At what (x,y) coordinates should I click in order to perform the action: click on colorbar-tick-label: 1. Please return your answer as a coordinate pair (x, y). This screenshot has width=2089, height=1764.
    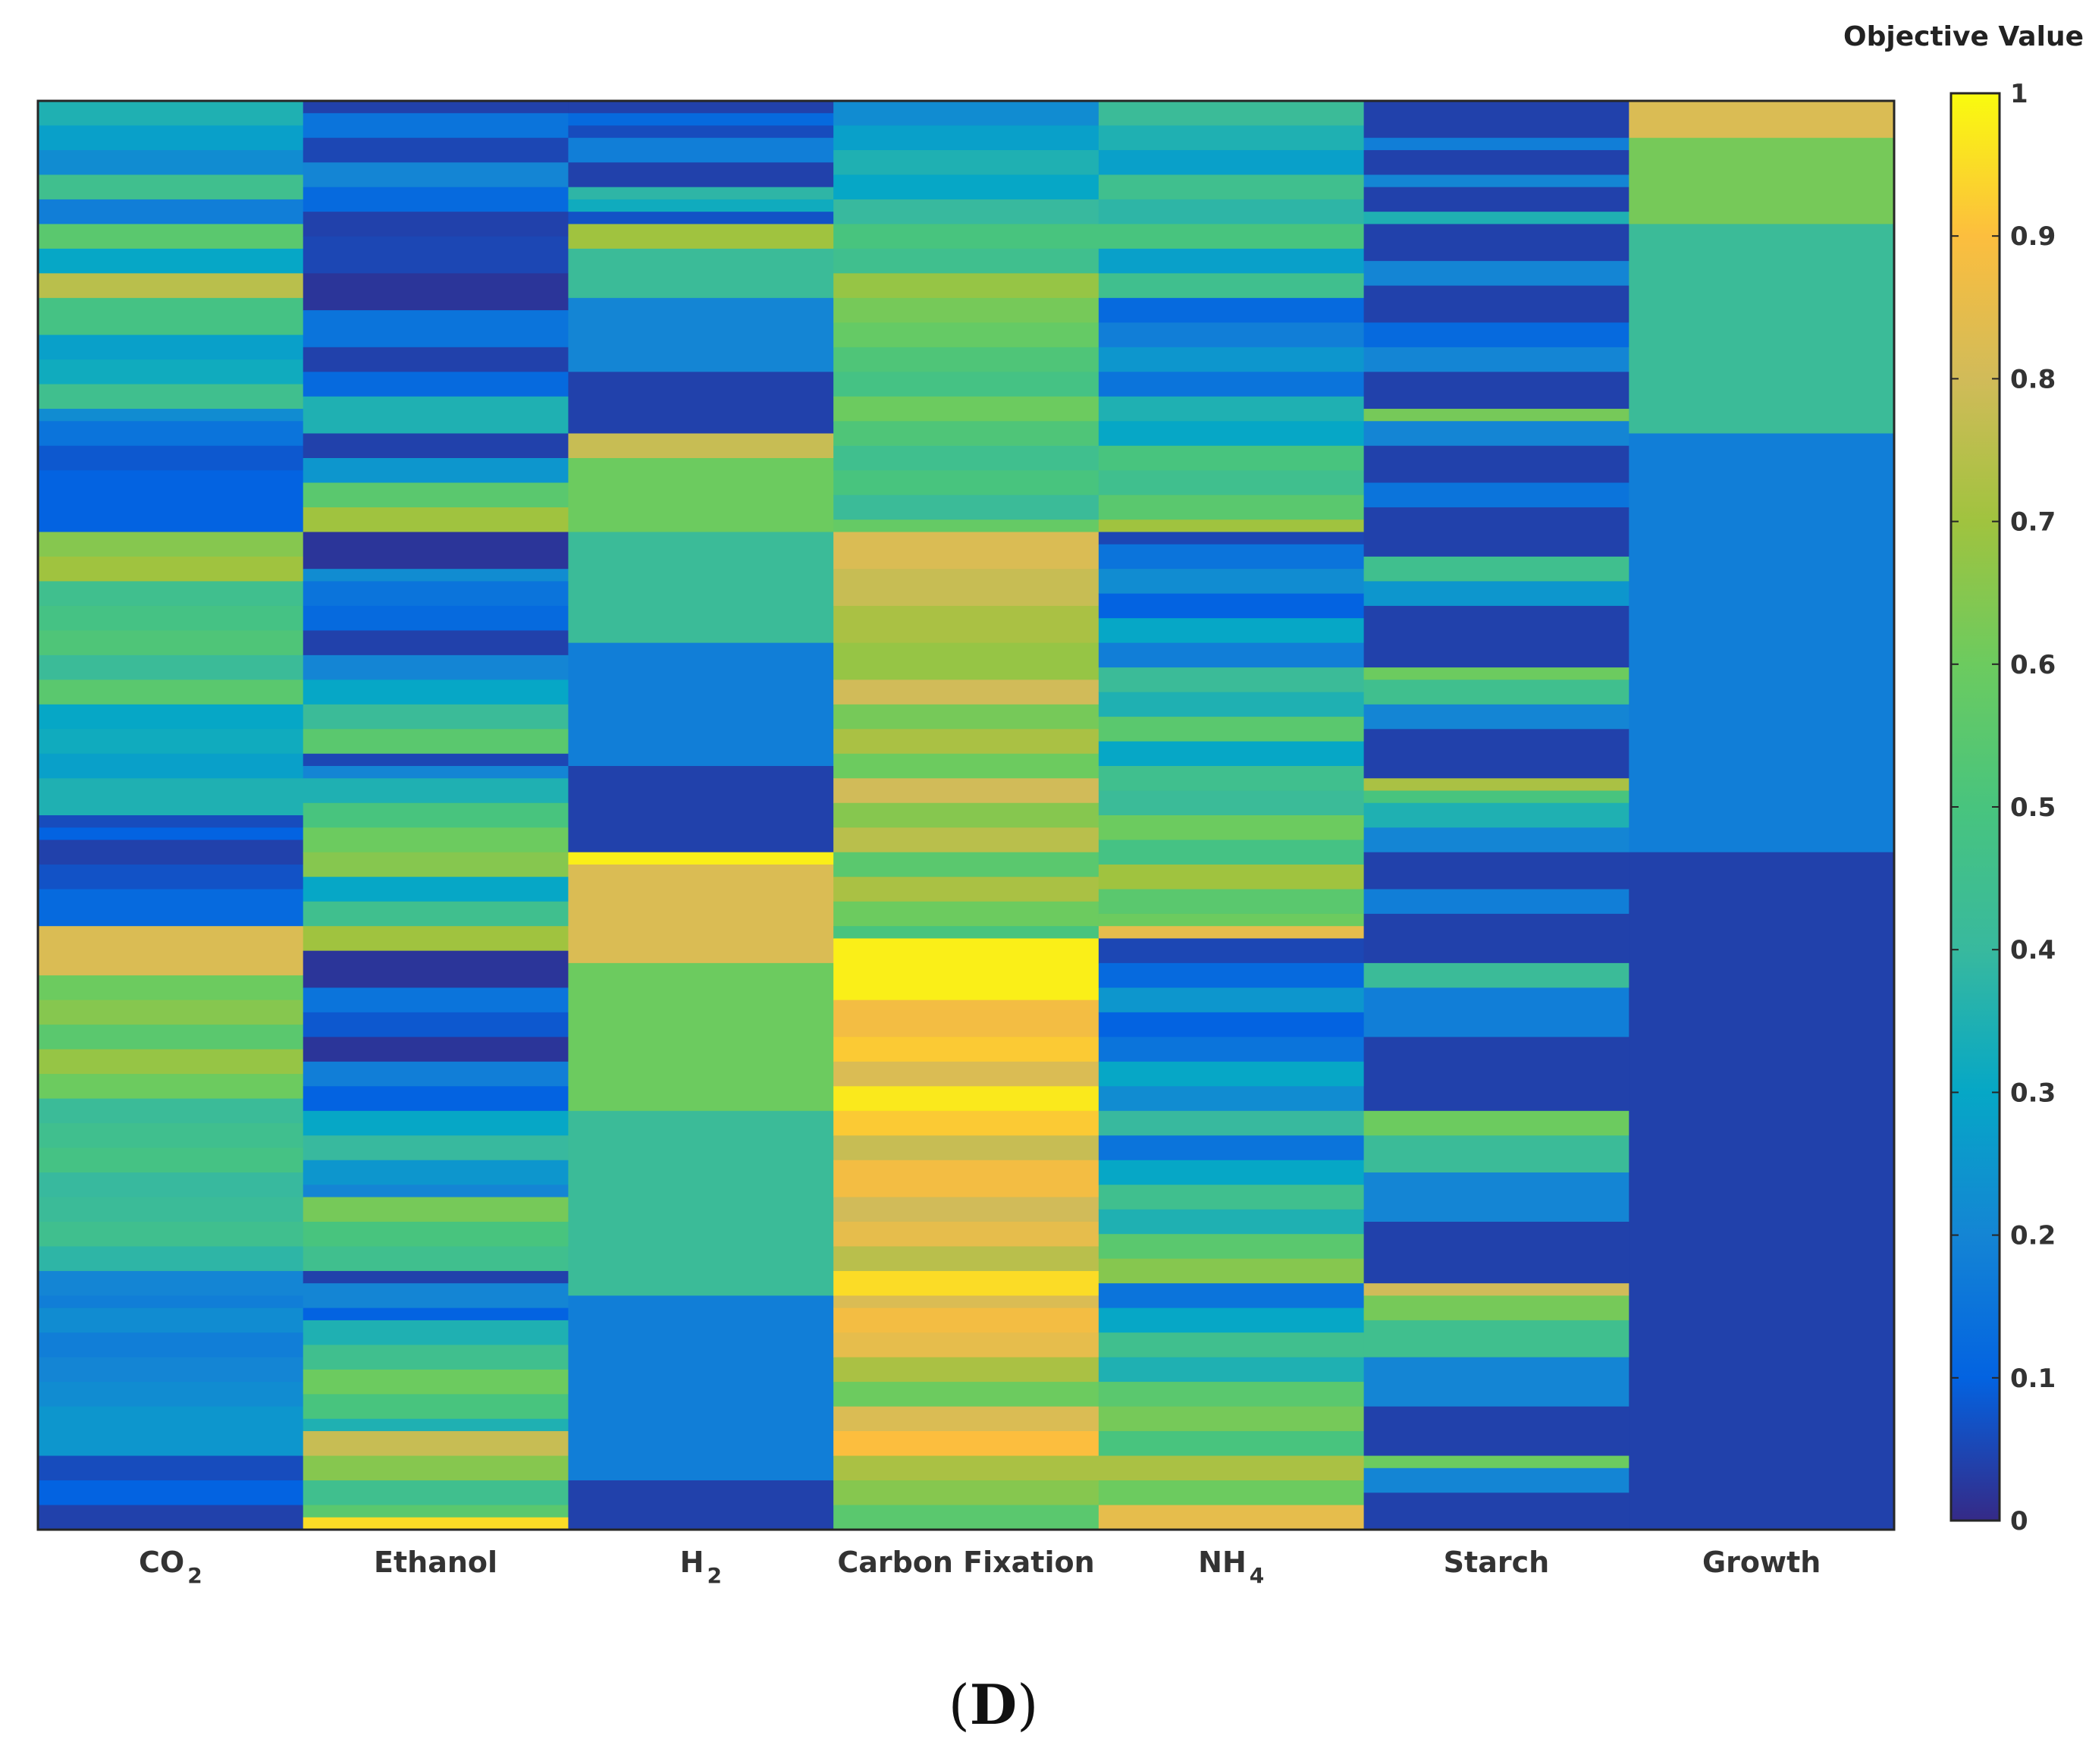
    Looking at the image, I should click on (2019, 94).